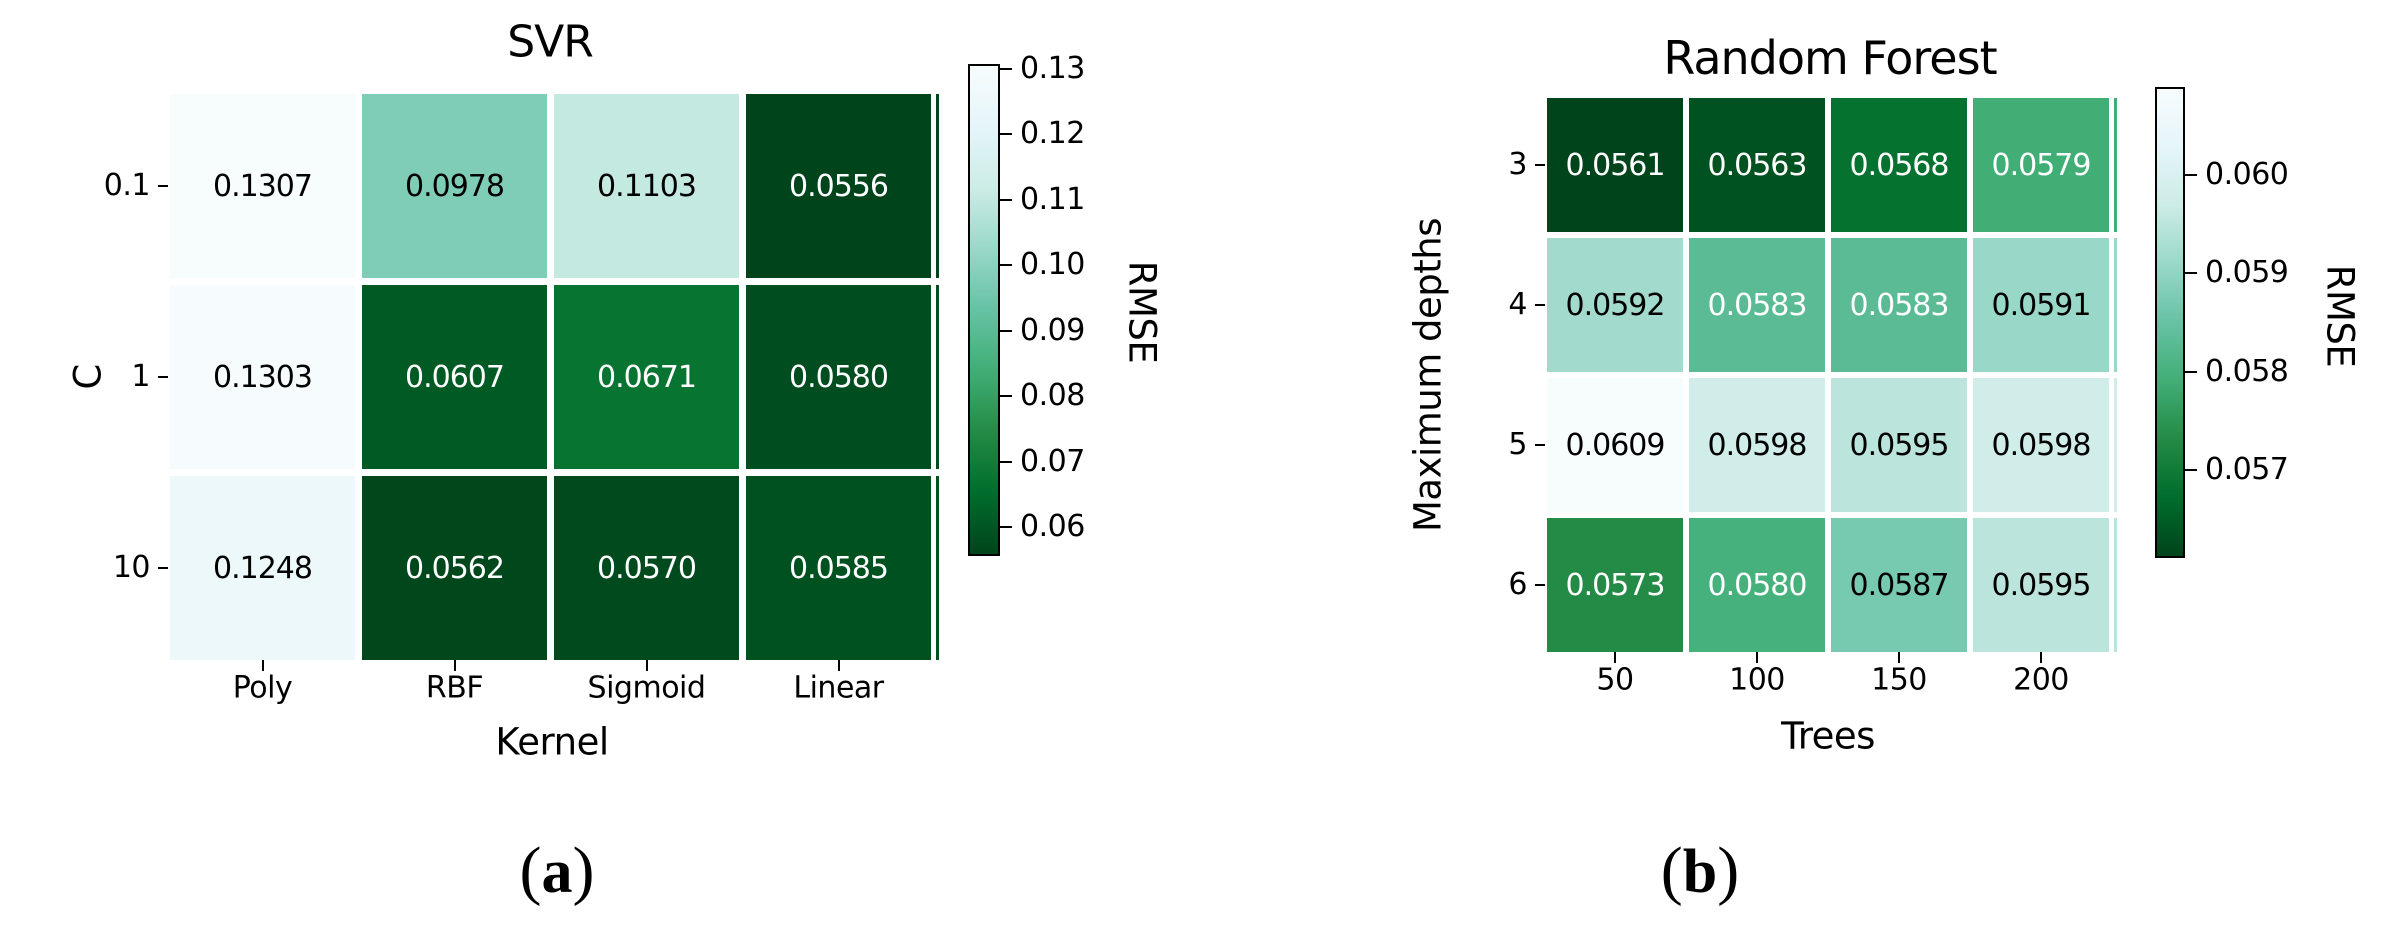 The width and height of the screenshot is (2389, 936). What do you see at coordinates (1517, 584) in the screenshot?
I see `y-tick-label: 6` at bounding box center [1517, 584].